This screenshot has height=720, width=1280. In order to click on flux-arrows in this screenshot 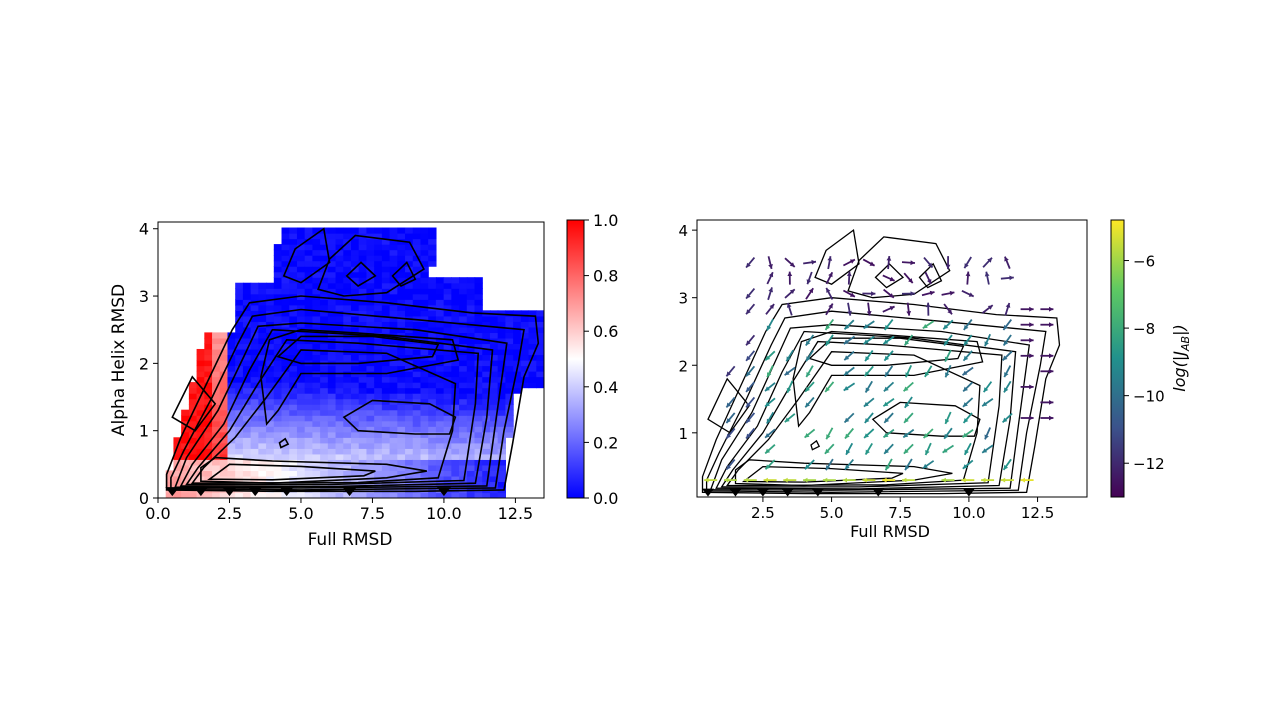, I will do `click(879, 369)`.